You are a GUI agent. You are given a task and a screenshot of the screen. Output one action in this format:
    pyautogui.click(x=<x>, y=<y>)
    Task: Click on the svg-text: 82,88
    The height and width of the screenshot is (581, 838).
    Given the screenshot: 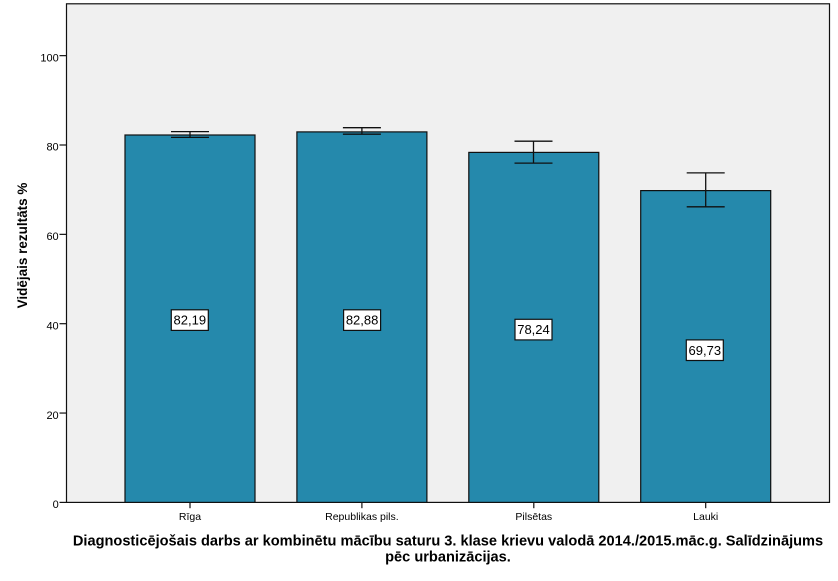 What is the action you would take?
    pyautogui.click(x=362, y=320)
    